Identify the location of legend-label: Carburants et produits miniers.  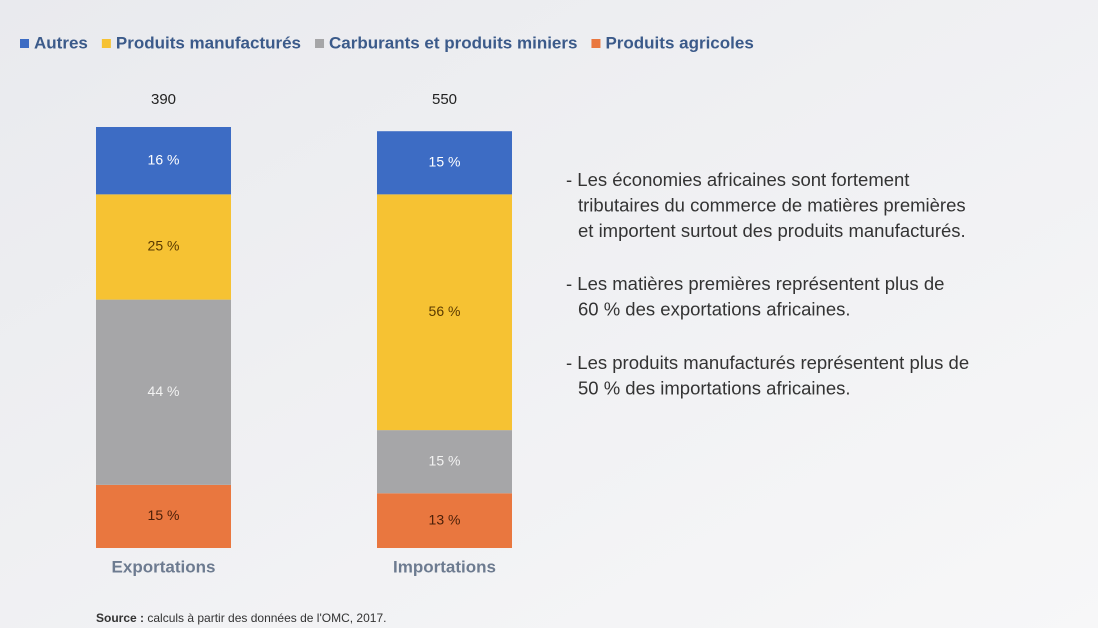
(453, 42).